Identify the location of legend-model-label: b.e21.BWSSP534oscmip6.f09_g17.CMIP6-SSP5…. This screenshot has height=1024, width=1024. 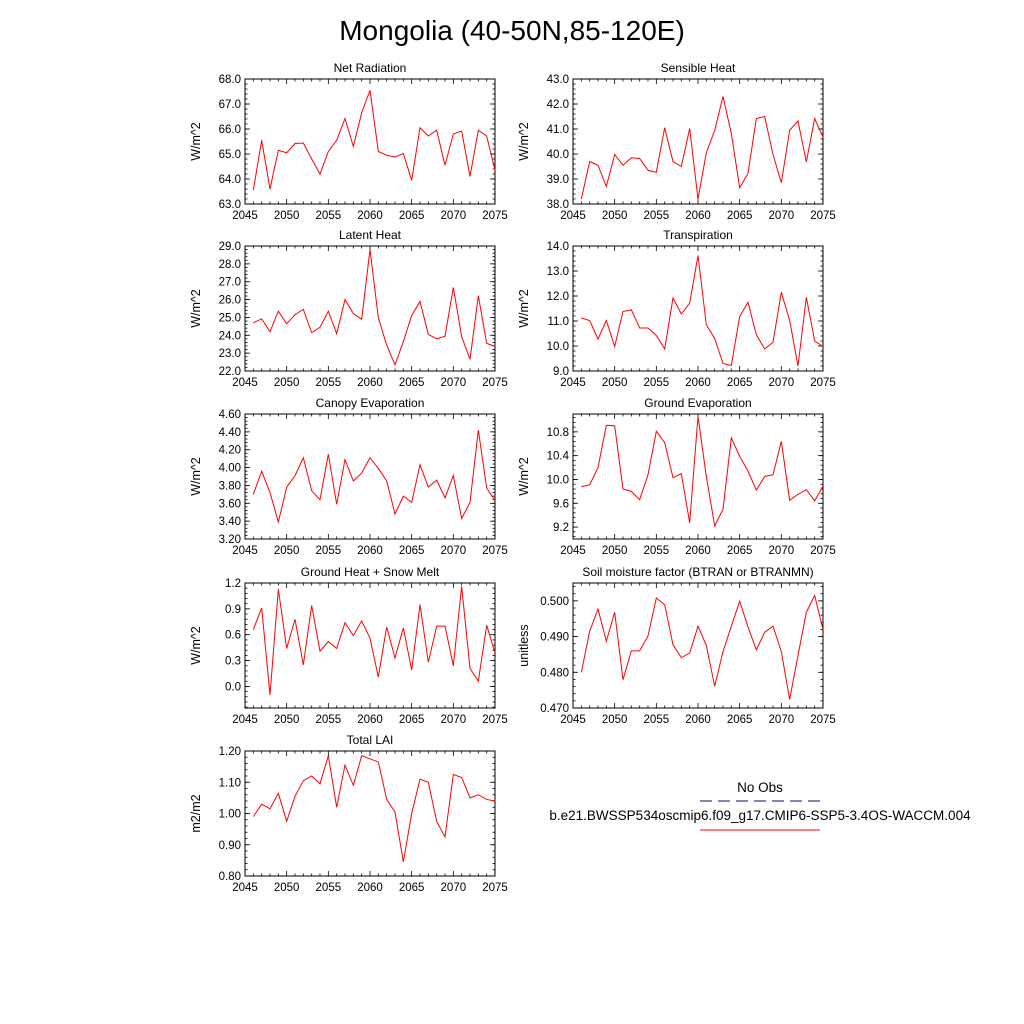
(760, 815).